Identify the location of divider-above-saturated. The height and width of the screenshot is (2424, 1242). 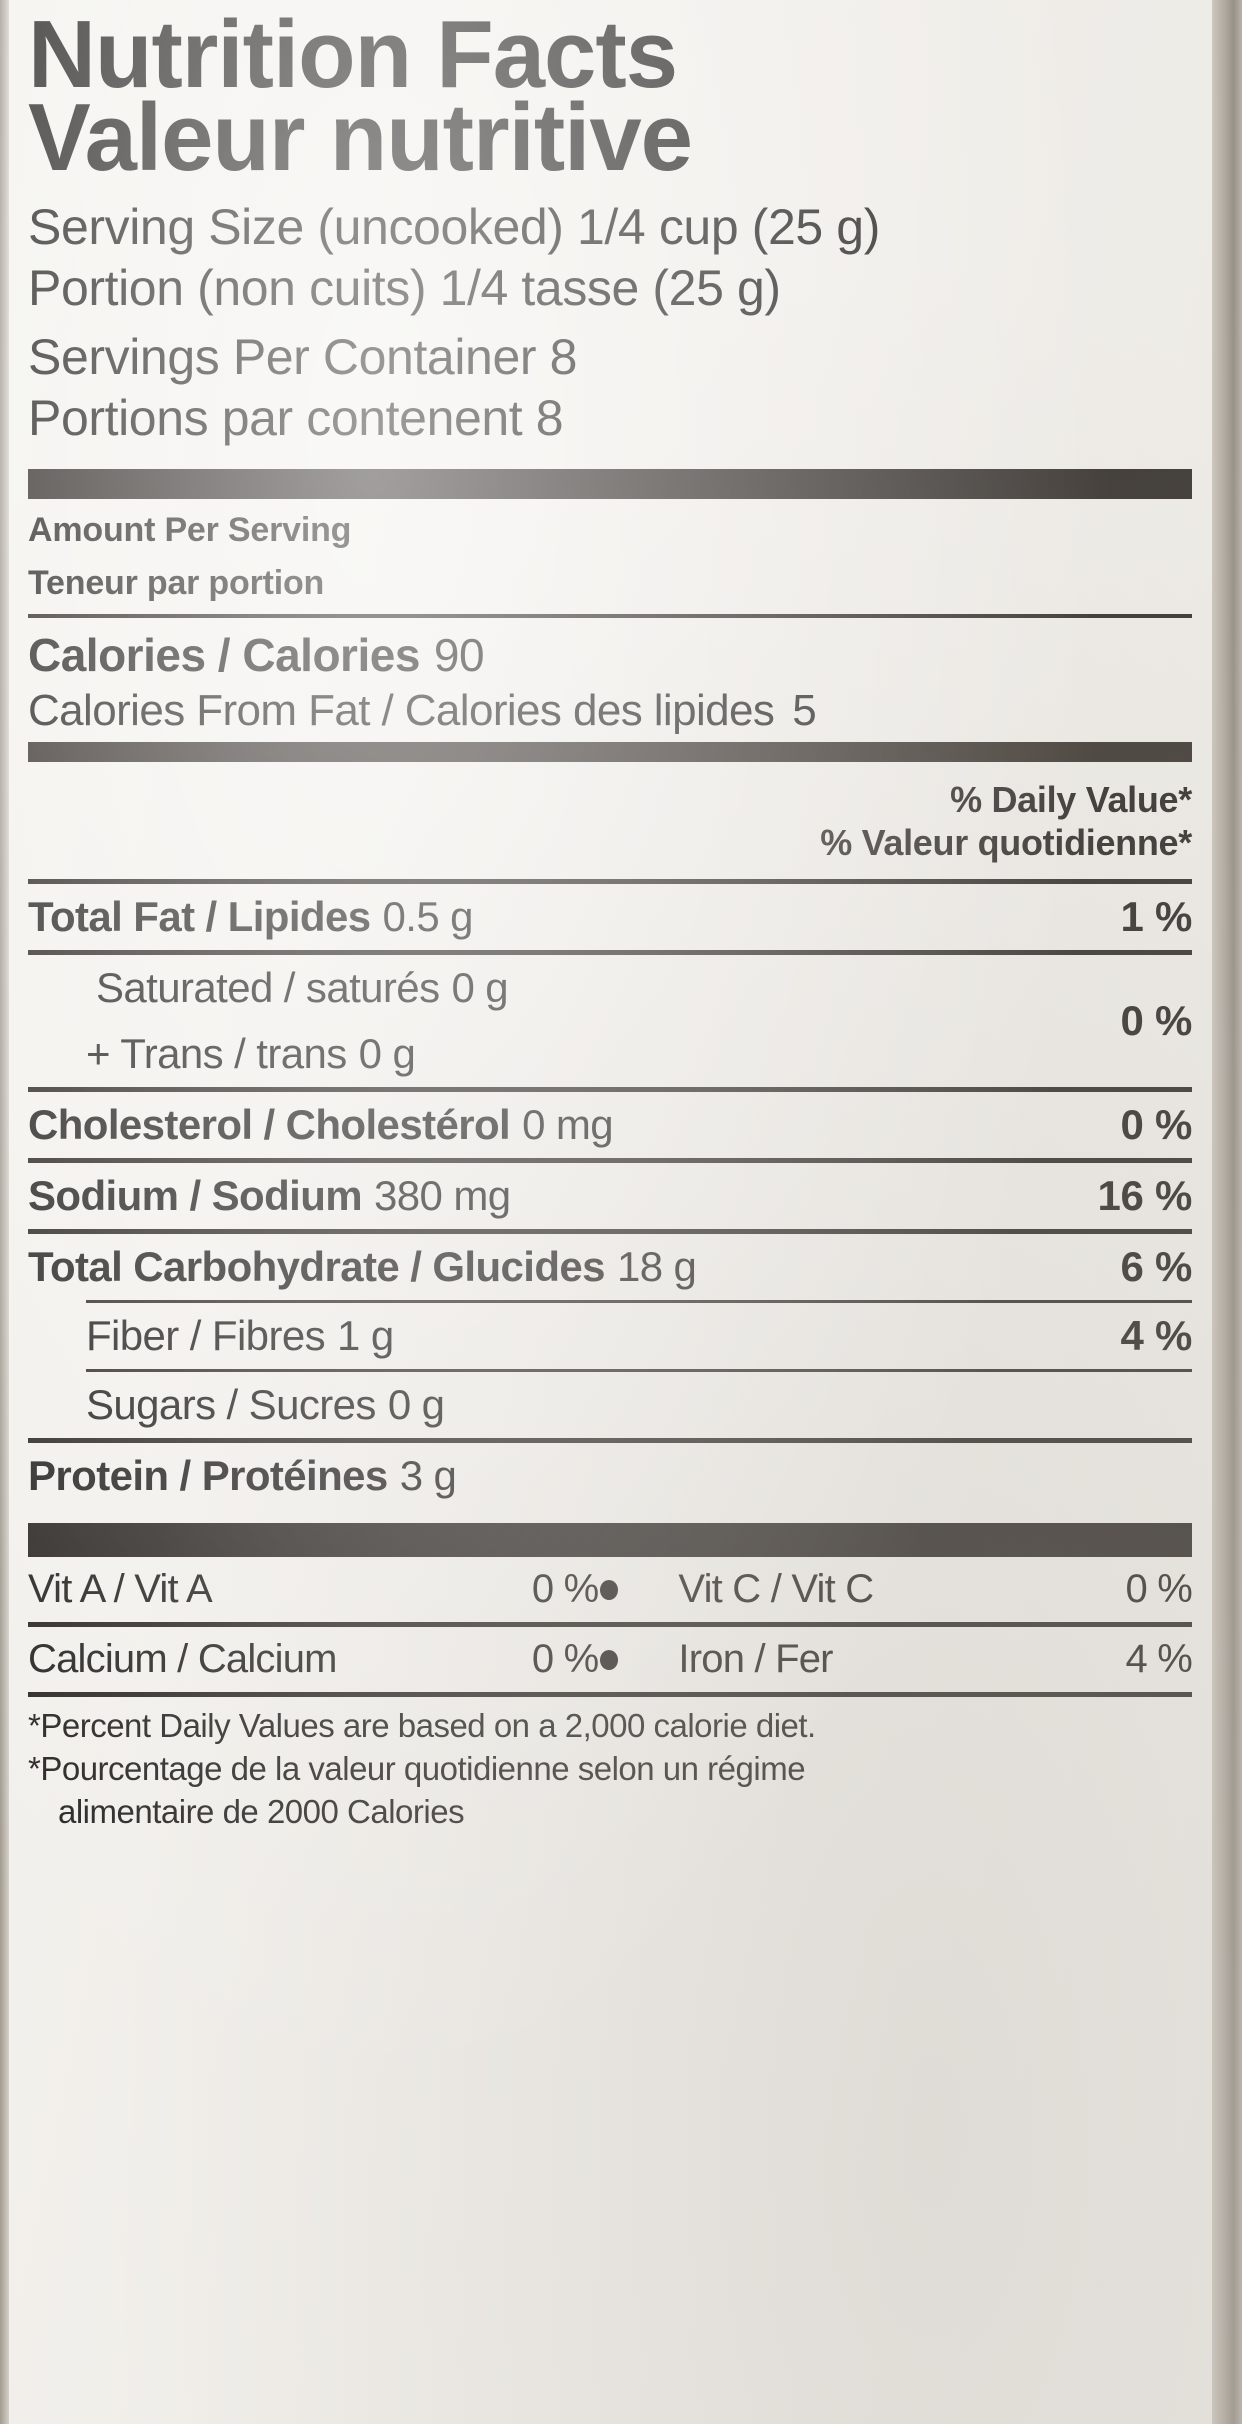
(610, 953).